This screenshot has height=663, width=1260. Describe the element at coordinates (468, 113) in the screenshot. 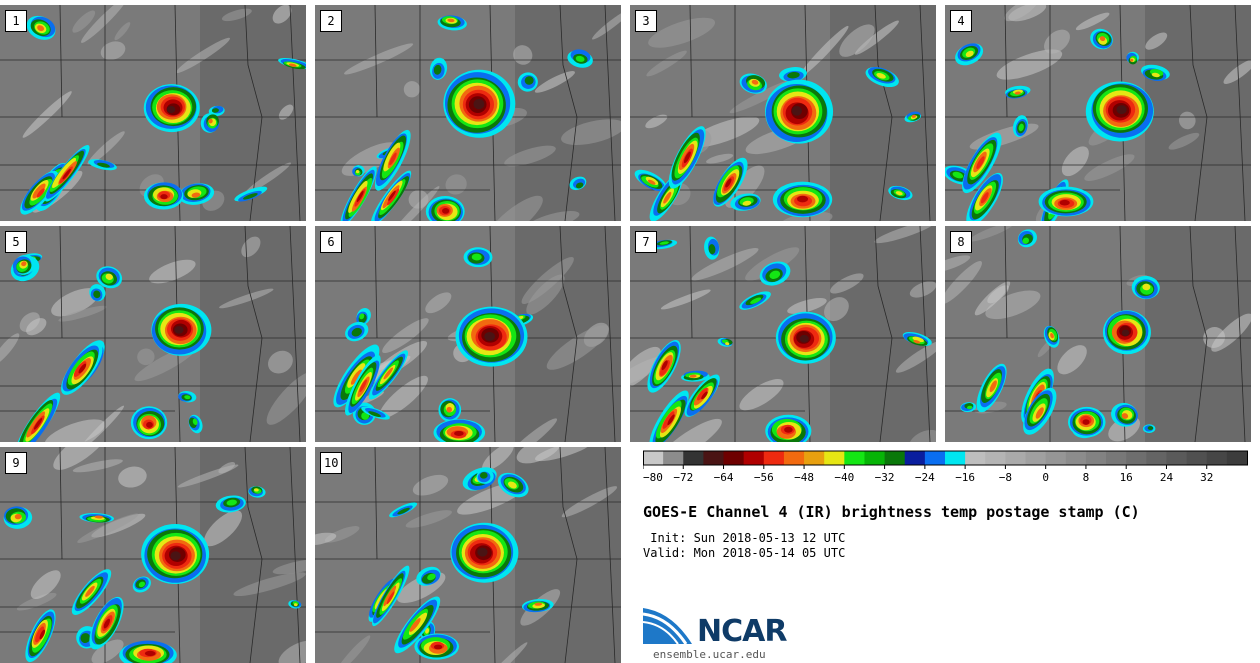

I see `member-panel-2: 2` at that location.